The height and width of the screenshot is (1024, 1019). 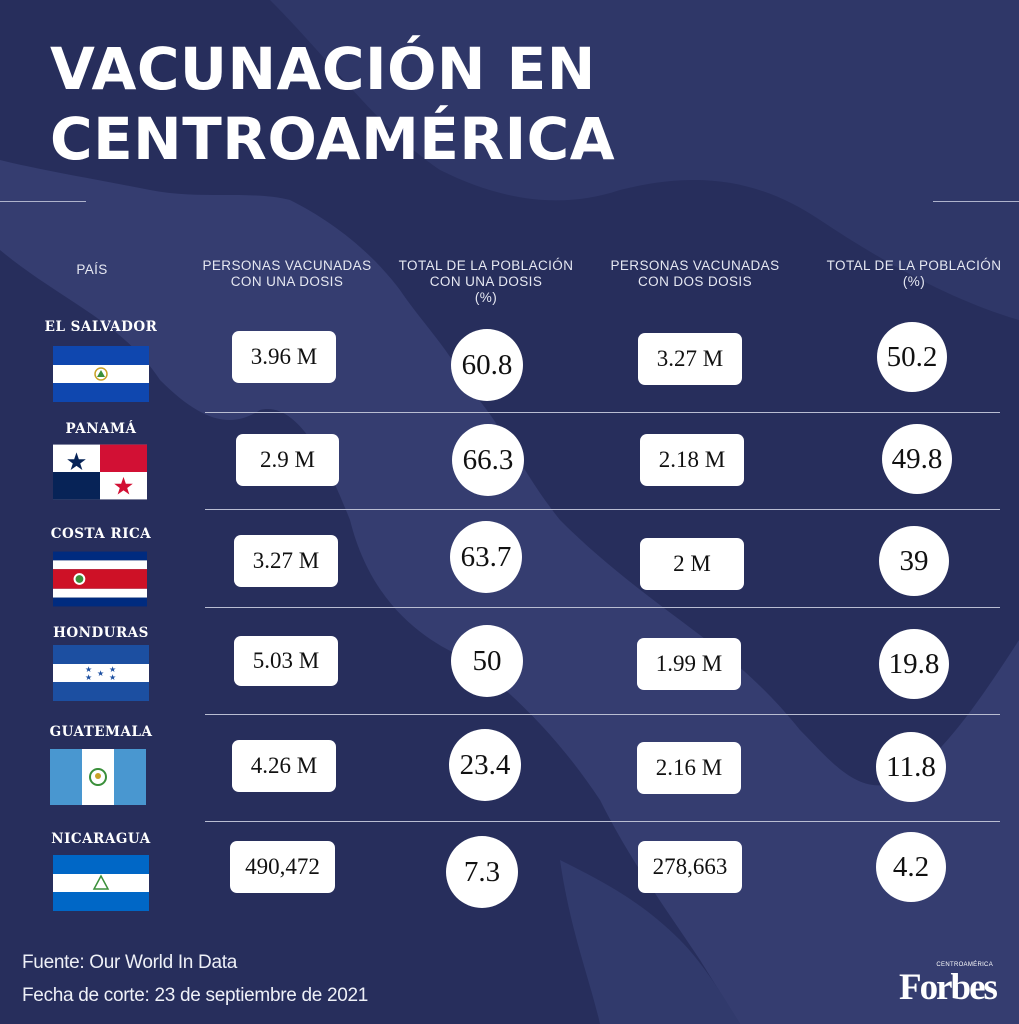 What do you see at coordinates (284, 766) in the screenshot?
I see `one-dose-value: 4.26 M` at bounding box center [284, 766].